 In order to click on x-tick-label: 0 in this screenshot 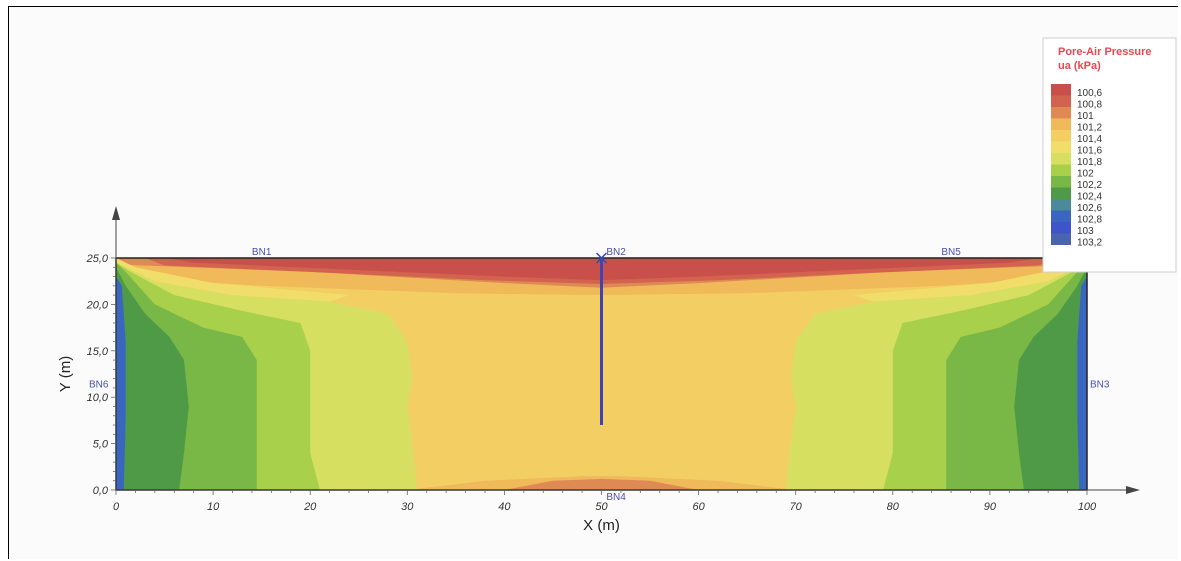, I will do `click(116, 507)`.